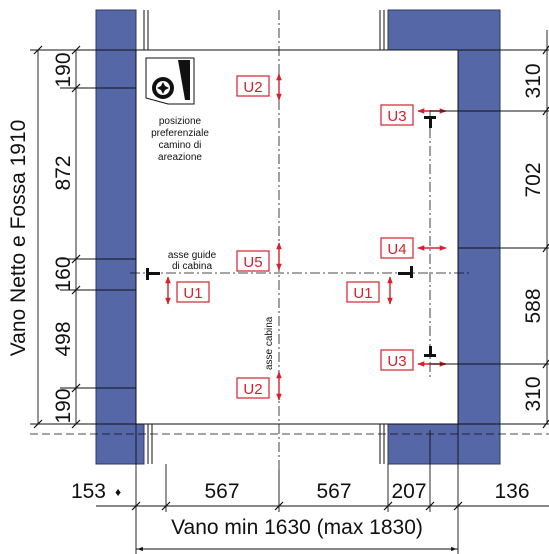 The width and height of the screenshot is (549, 554). I want to click on bottom-seg-1: 153, so click(88, 491).